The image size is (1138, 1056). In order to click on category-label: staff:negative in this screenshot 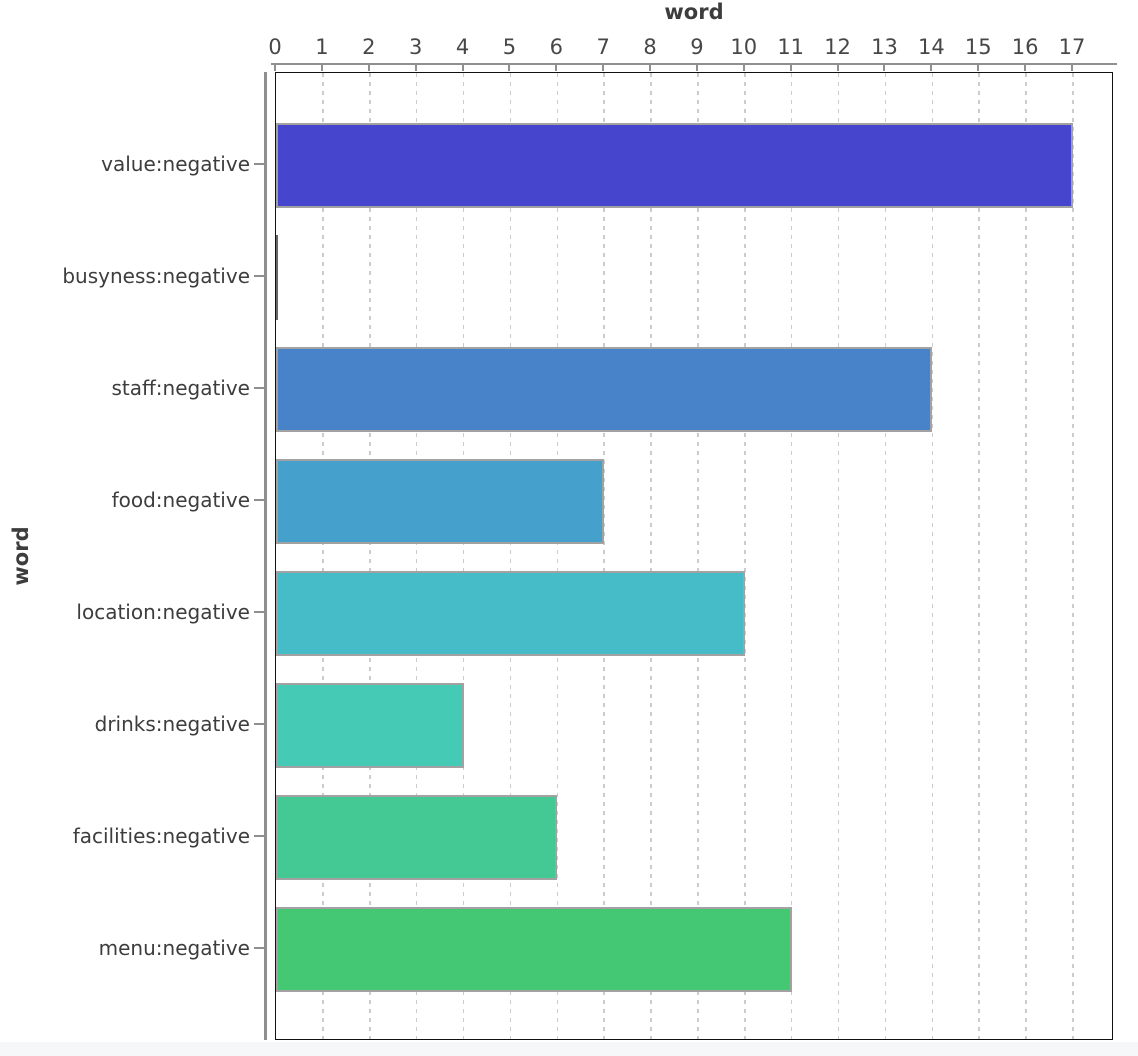, I will do `click(180, 388)`.